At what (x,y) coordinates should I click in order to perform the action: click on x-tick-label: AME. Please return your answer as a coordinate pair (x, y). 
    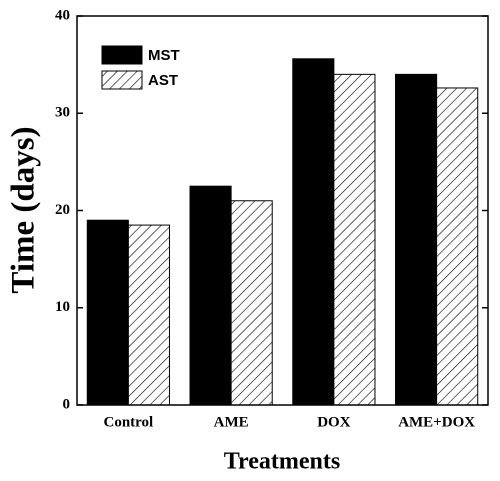
    Looking at the image, I should click on (231, 422).